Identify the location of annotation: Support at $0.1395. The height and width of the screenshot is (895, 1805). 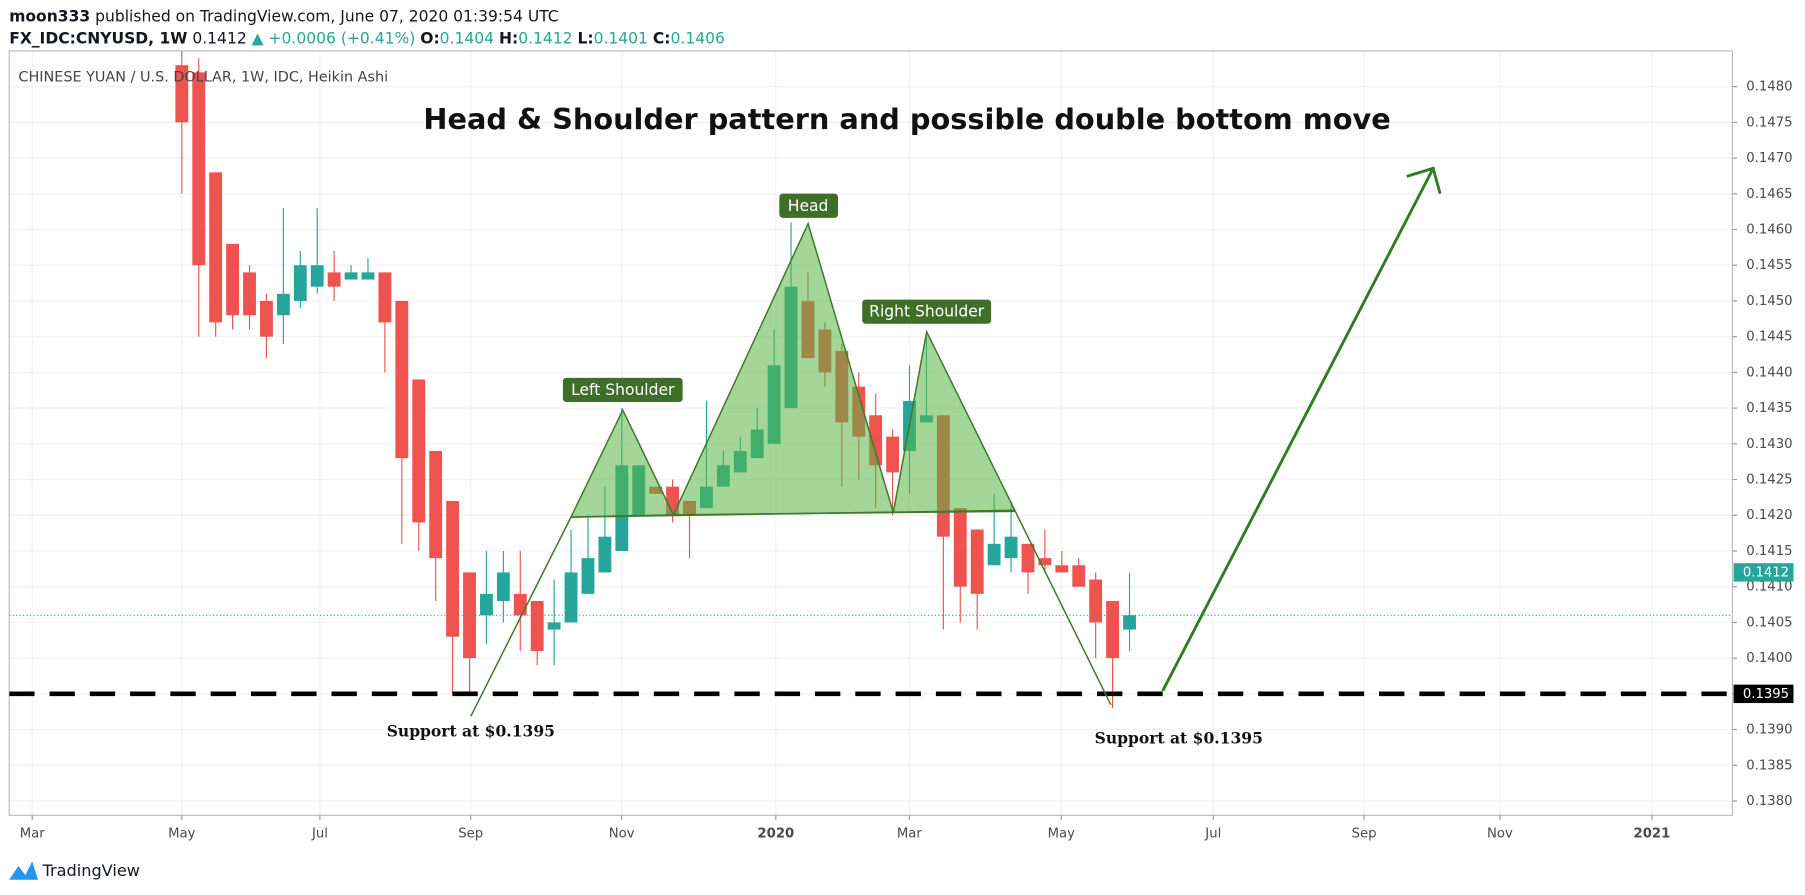
(471, 730).